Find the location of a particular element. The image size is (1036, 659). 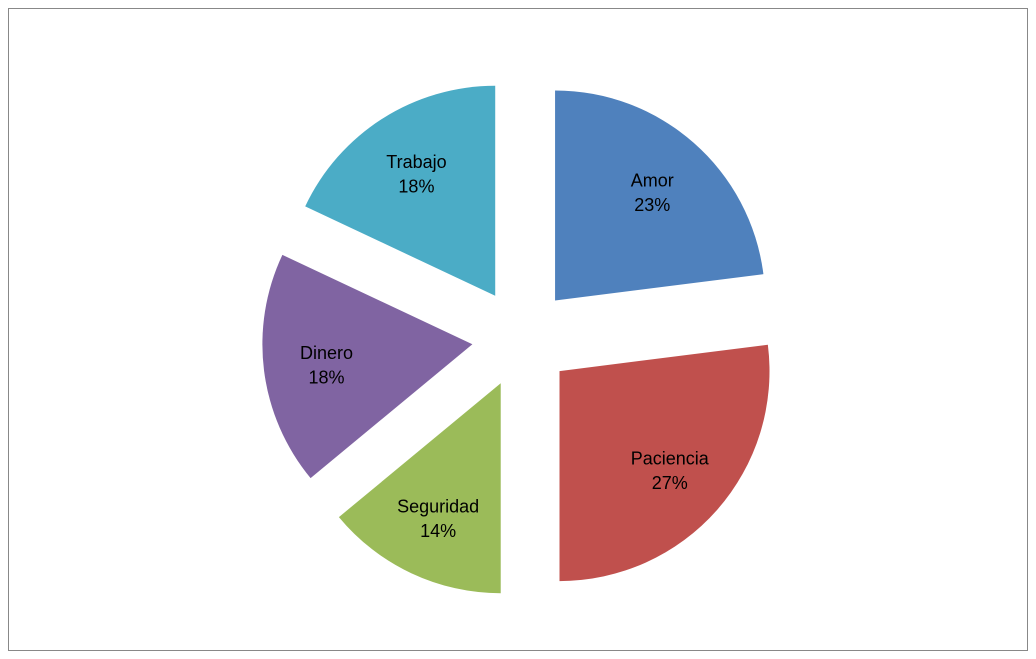

data-label: Trabajo 18% is located at coordinates (416, 174).